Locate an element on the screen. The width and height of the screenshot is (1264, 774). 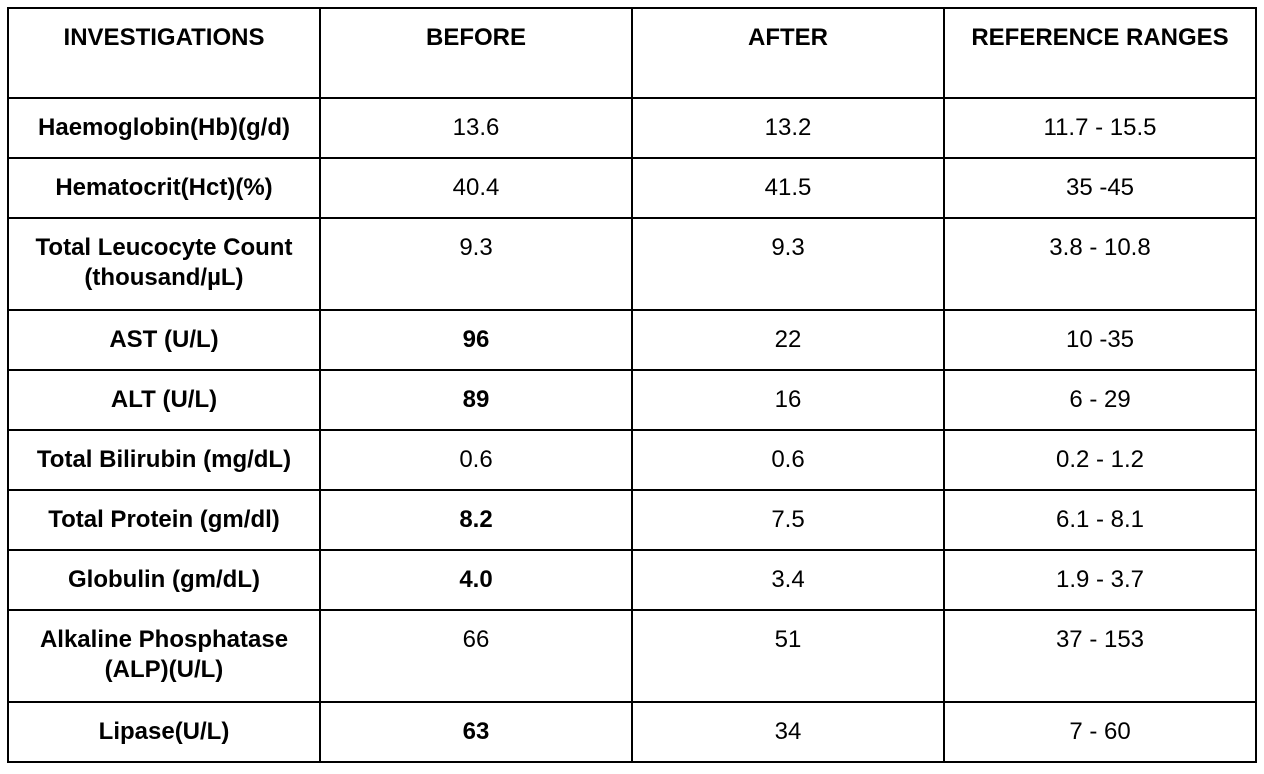
before-value: 9.3 is located at coordinates (476, 264).